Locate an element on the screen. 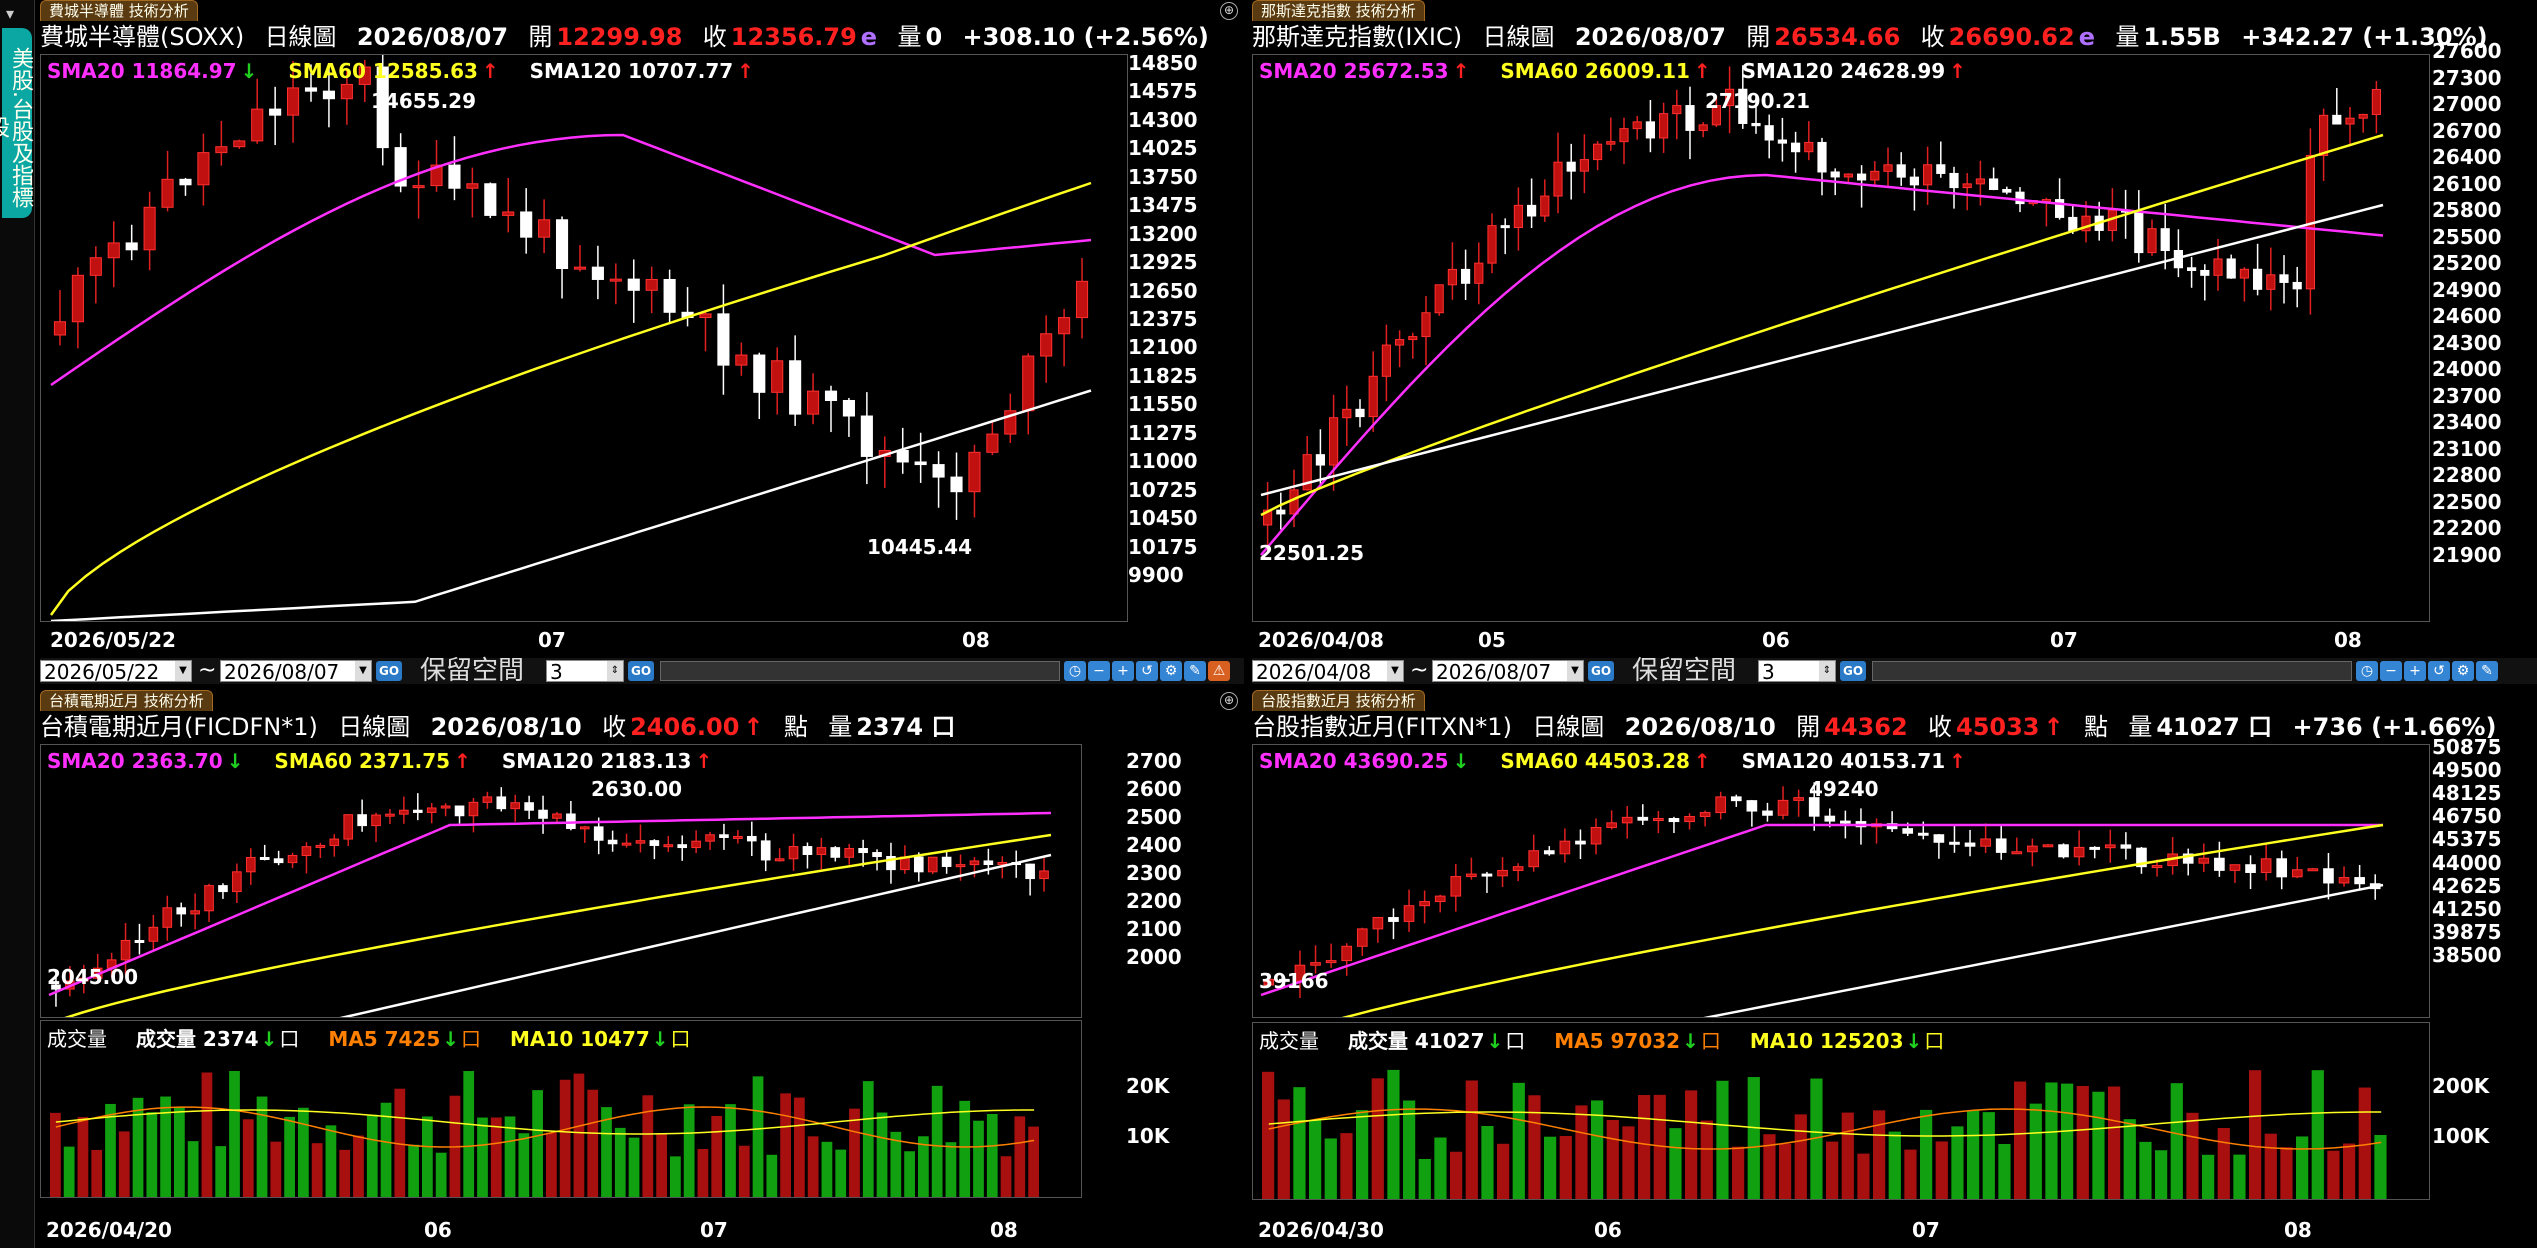 This screenshot has width=2537, height=1248. sma20-line is located at coordinates (550, 904).